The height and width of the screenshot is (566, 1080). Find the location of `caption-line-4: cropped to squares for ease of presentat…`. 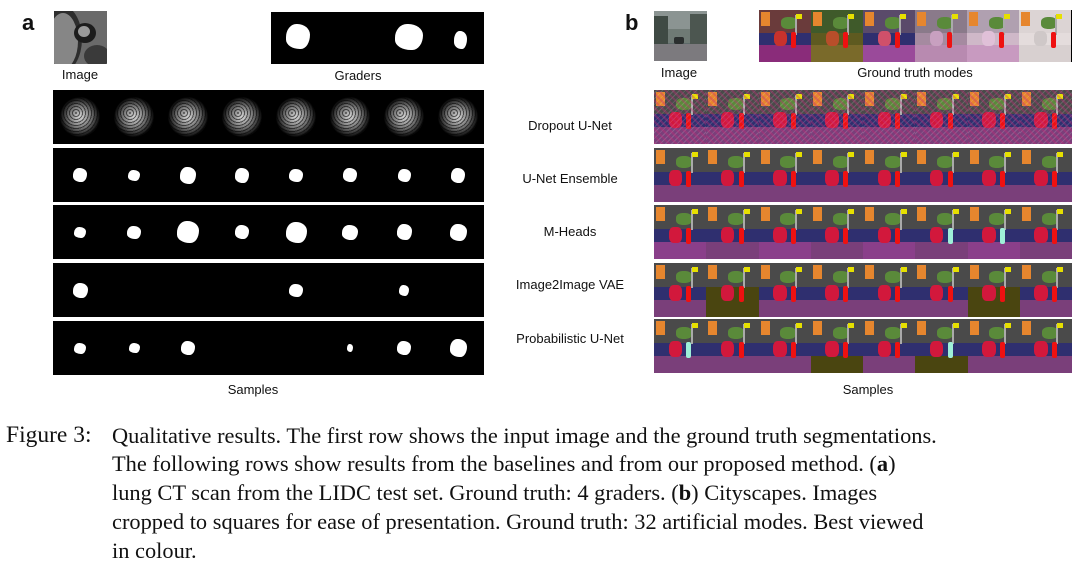

caption-line-4: cropped to squares for ease of presentat… is located at coordinates (518, 521).